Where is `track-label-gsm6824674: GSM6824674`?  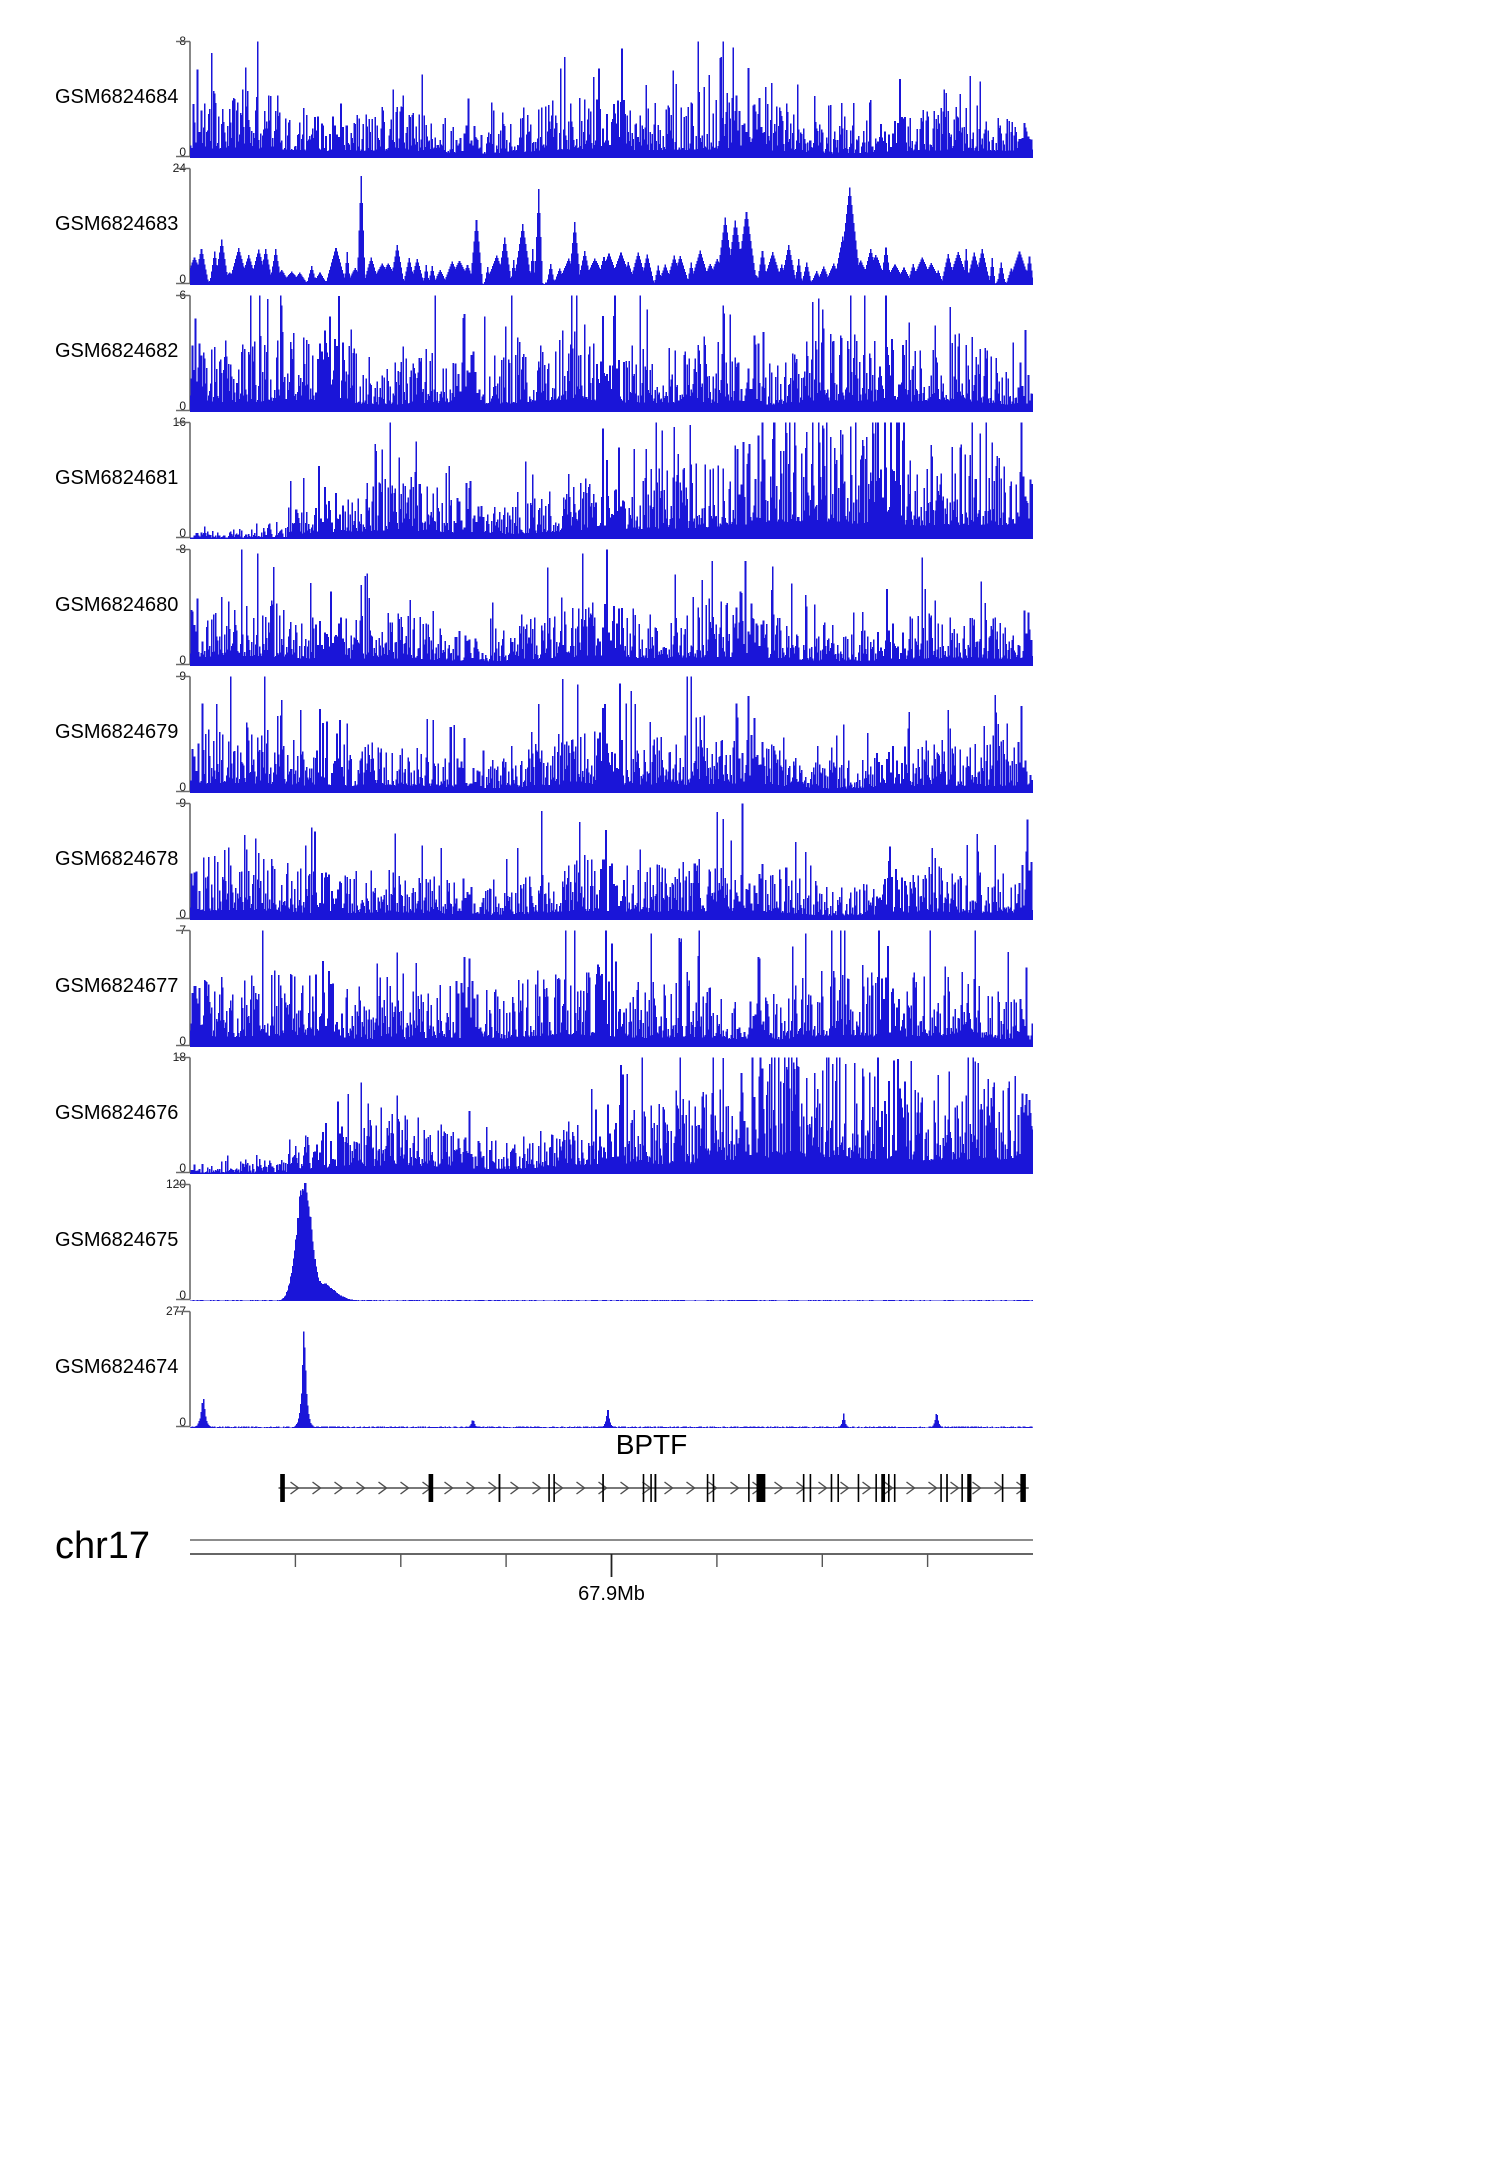
track-label-gsm6824674: GSM6824674 is located at coordinates (117, 1367).